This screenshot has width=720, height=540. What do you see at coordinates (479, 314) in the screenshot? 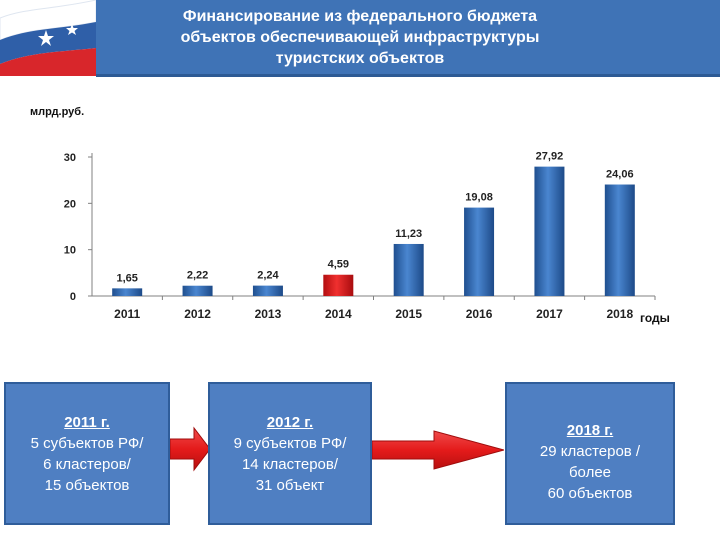
I see `x-tick-label: 2016` at bounding box center [479, 314].